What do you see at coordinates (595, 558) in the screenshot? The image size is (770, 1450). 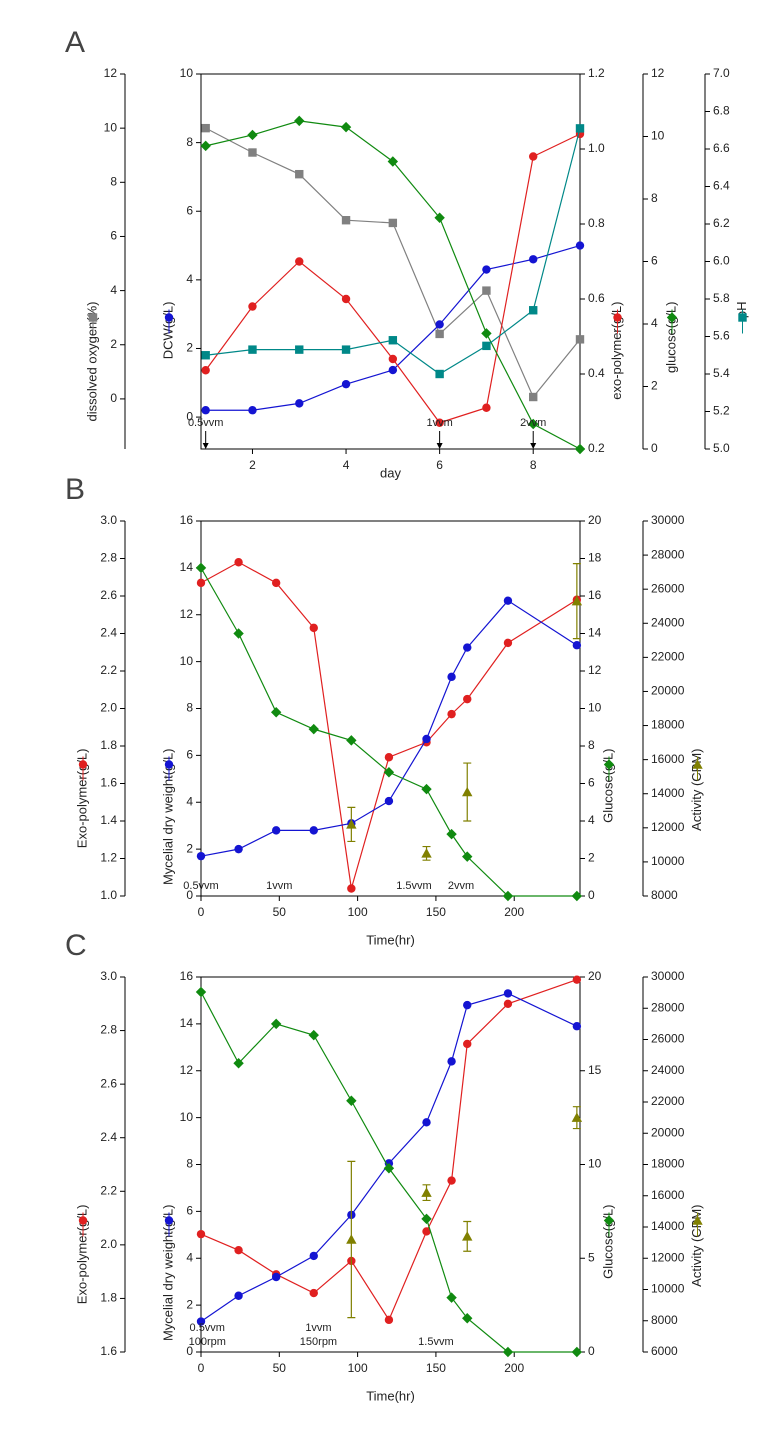 I see `y-tick-label: 18` at bounding box center [595, 558].